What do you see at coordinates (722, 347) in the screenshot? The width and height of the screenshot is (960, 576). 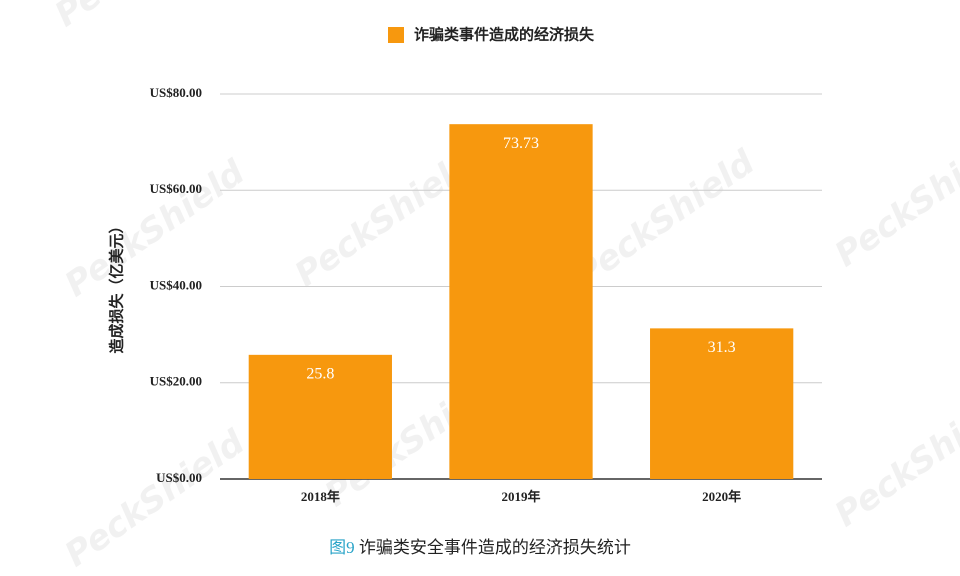 I see `data-label: 31.3` at bounding box center [722, 347].